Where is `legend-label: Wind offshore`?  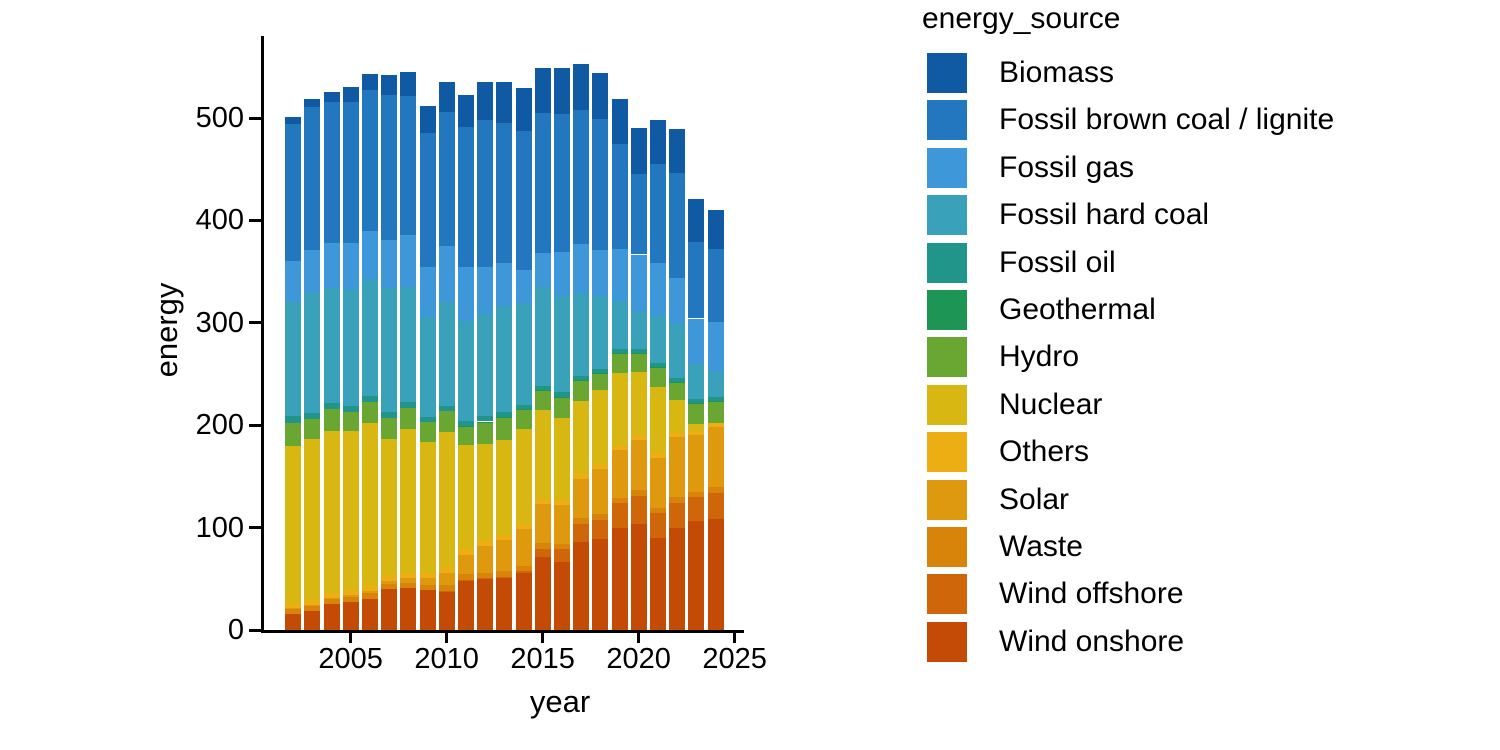
legend-label: Wind offshore is located at coordinates (1091, 594).